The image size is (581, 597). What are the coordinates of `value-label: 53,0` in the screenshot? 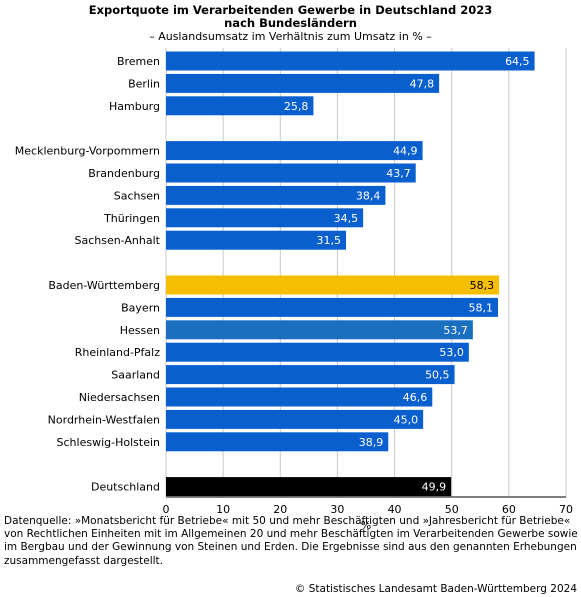 It's located at (451, 352).